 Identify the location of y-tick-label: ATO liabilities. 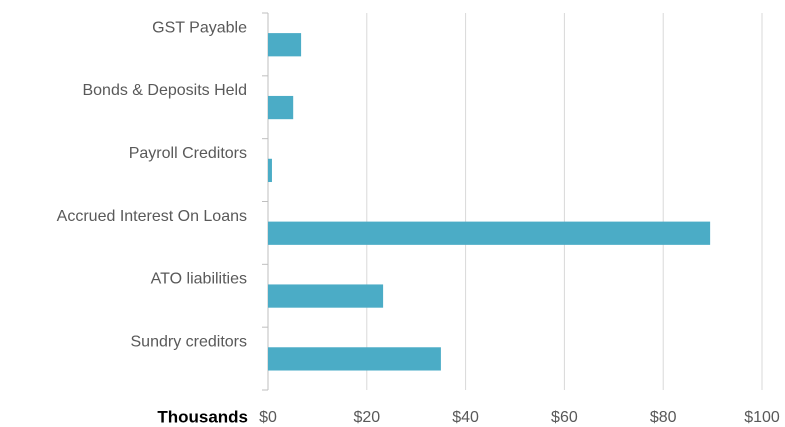
(199, 279).